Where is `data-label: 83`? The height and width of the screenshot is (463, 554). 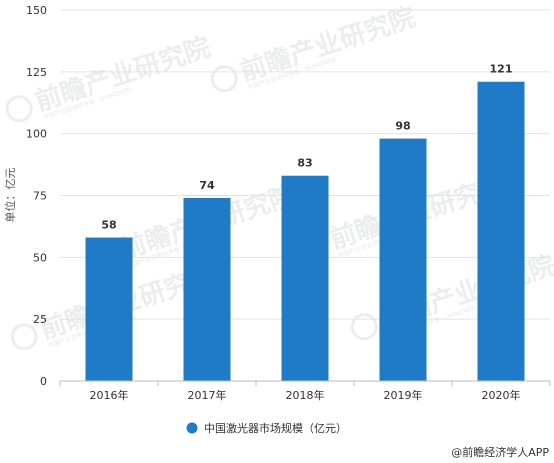
data-label: 83 is located at coordinates (304, 163).